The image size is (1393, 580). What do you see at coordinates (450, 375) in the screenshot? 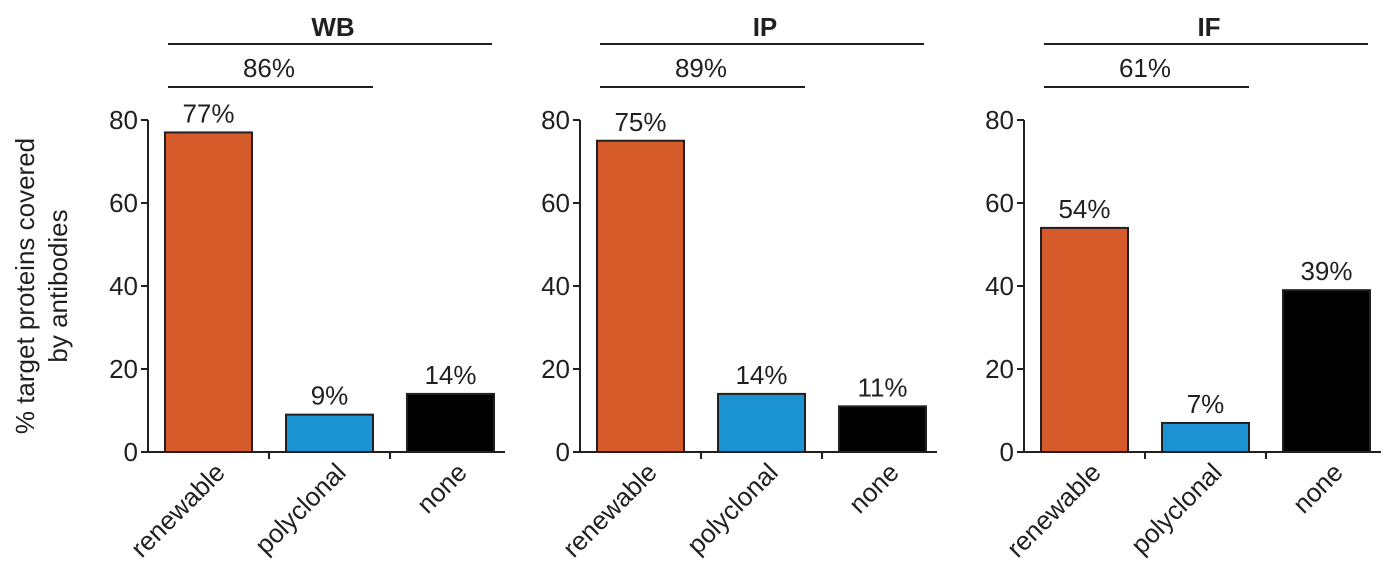
I see `data-label-none: 14%` at bounding box center [450, 375].